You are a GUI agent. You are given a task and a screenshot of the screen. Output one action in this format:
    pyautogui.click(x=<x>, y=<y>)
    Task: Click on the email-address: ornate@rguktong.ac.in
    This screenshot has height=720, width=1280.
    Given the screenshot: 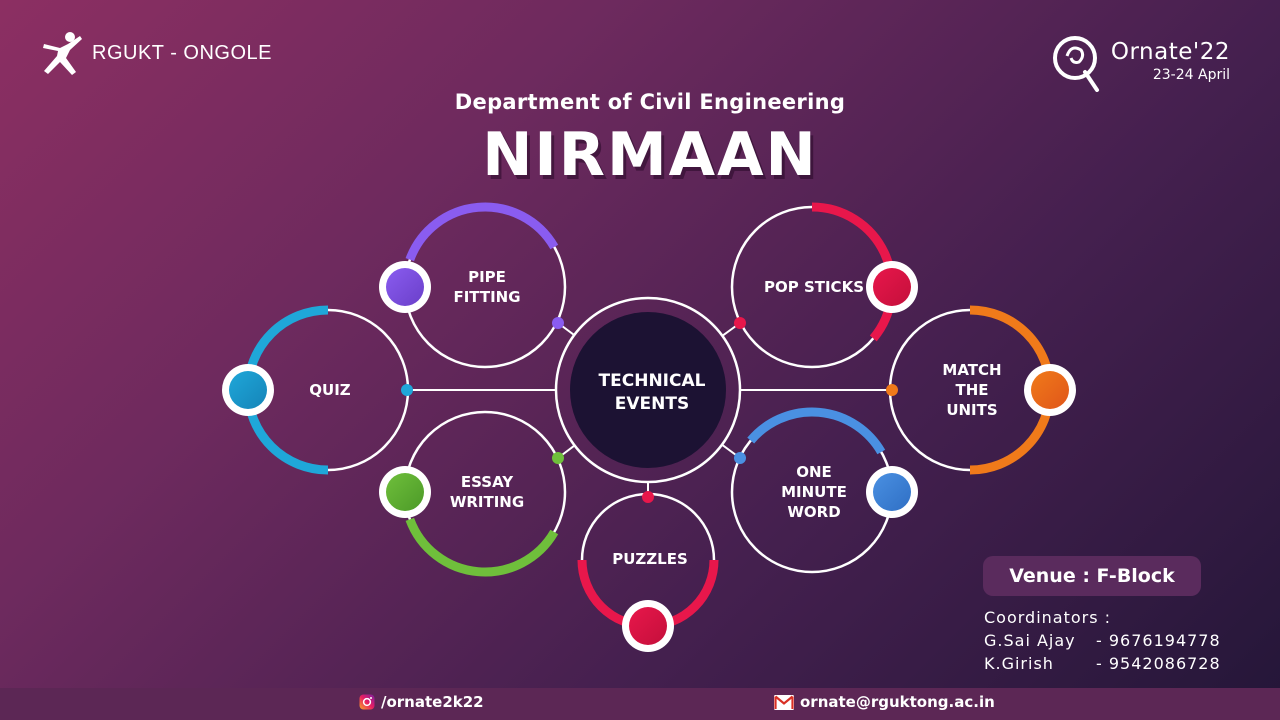 What is the action you would take?
    pyautogui.click(x=897, y=702)
    